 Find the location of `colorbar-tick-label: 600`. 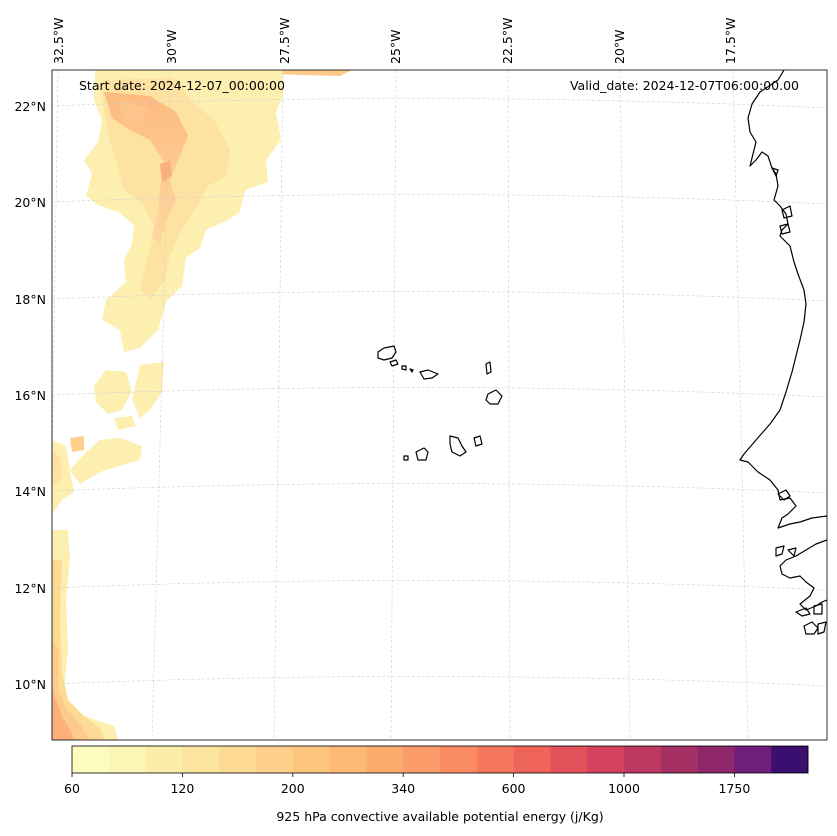

colorbar-tick-label: 600 is located at coordinates (514, 788).